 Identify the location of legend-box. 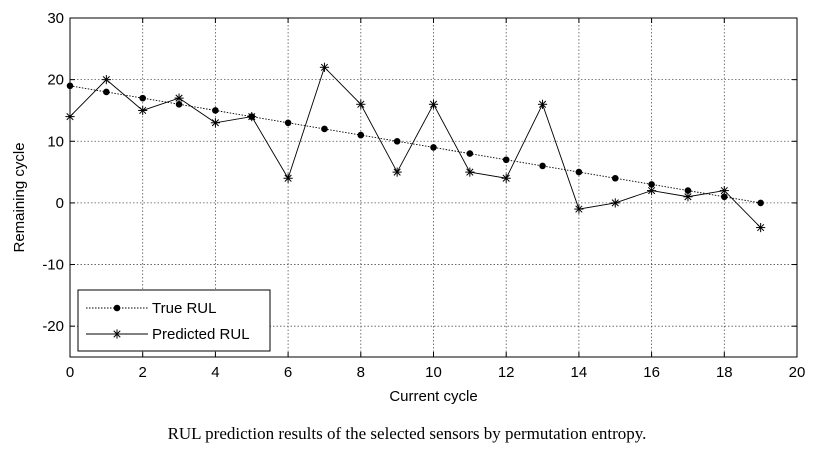
(174, 320).